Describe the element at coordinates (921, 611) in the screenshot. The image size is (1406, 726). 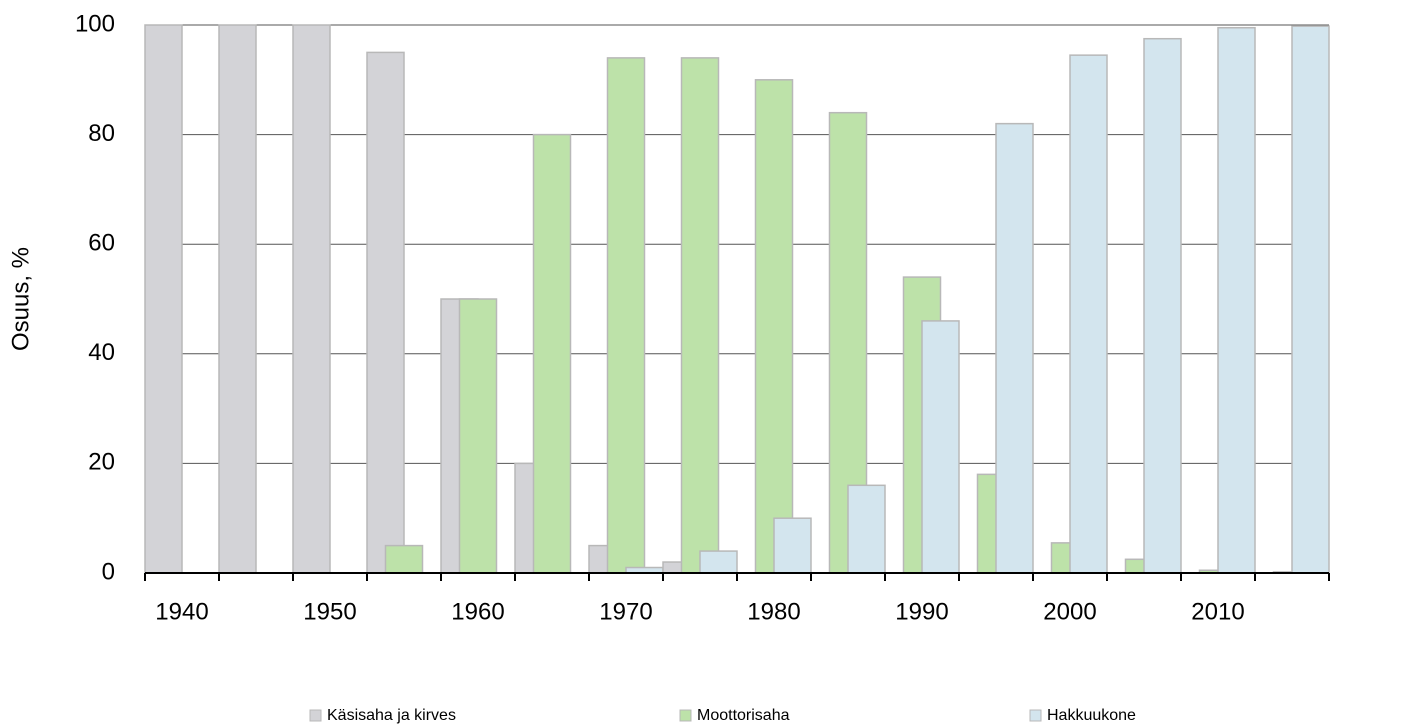
I see `x-tick-label: 1990` at that location.